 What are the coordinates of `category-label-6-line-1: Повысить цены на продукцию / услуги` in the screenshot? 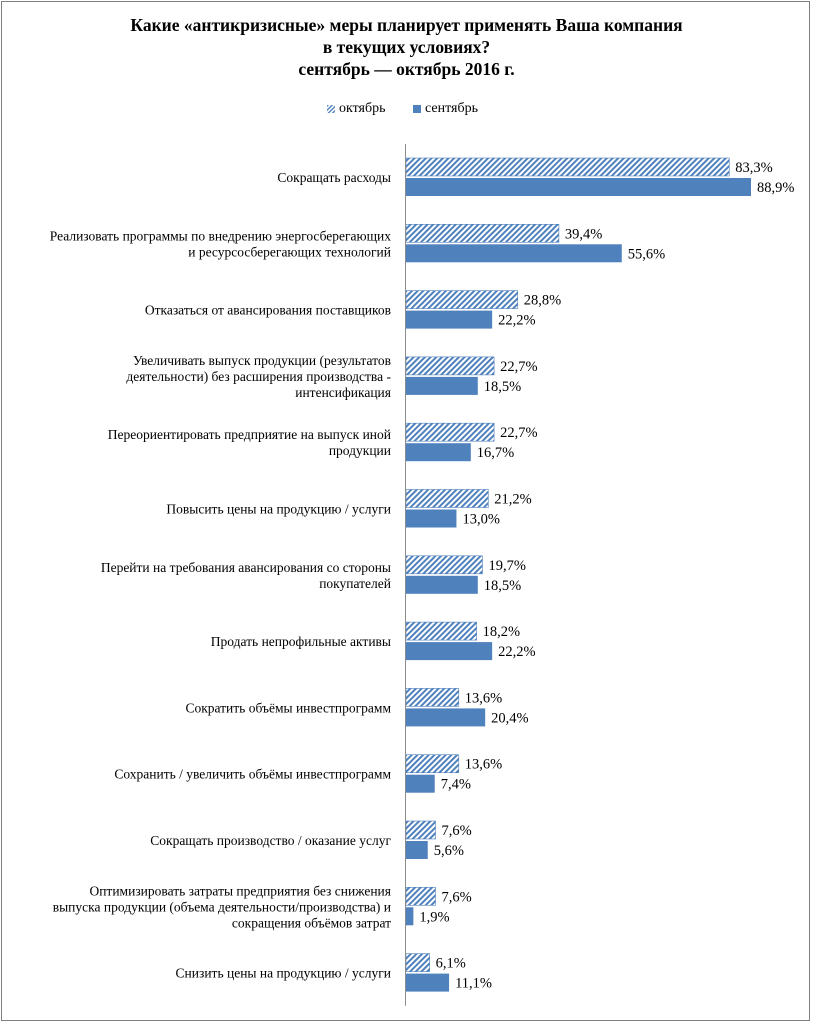 It's located at (278, 509).